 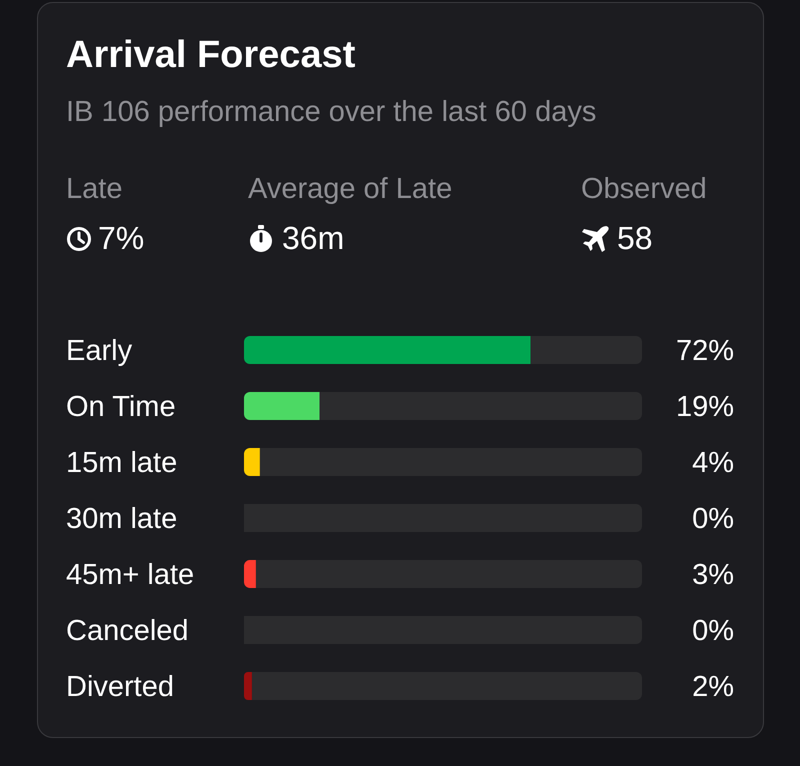 What do you see at coordinates (350, 189) in the screenshot?
I see `text: Average of Late` at bounding box center [350, 189].